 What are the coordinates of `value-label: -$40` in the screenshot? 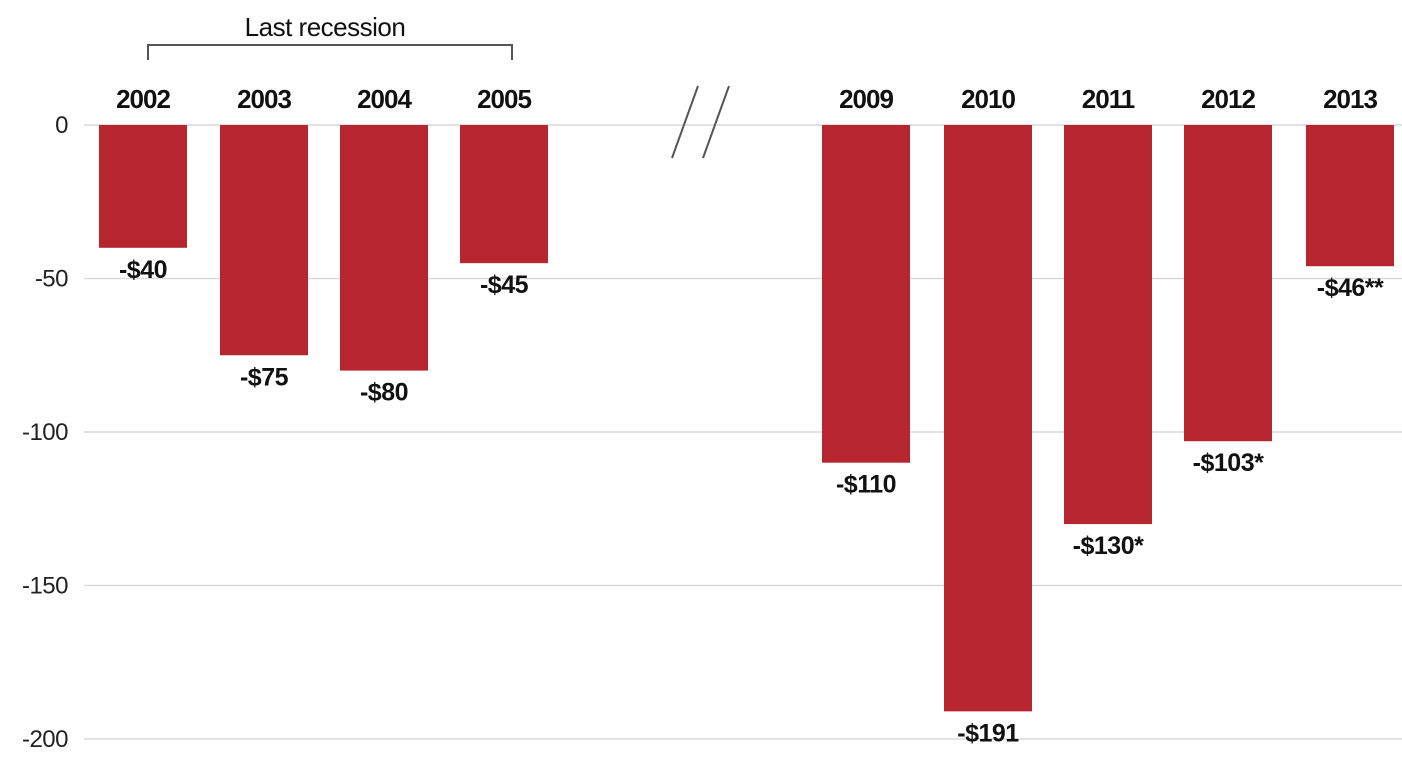 It's located at (143, 270).